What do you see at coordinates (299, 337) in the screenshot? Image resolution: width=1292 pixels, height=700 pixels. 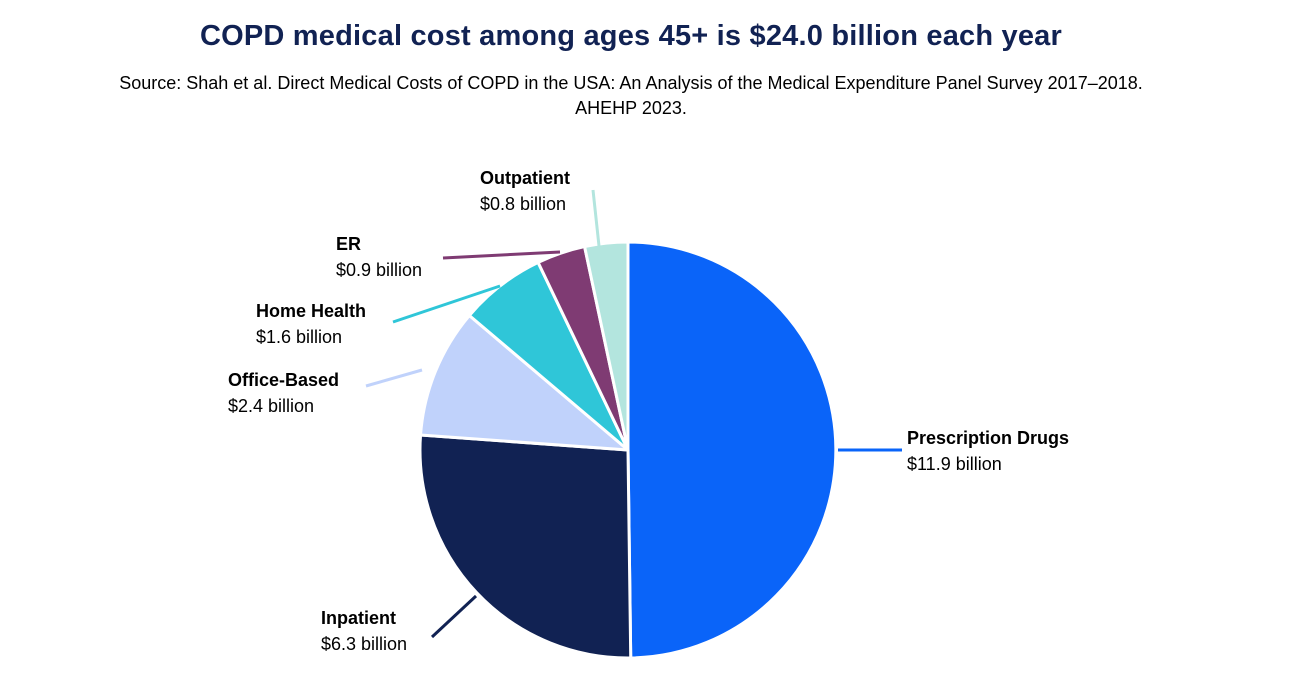 I see `slice-value-home-health: $1.6 billion` at bounding box center [299, 337].